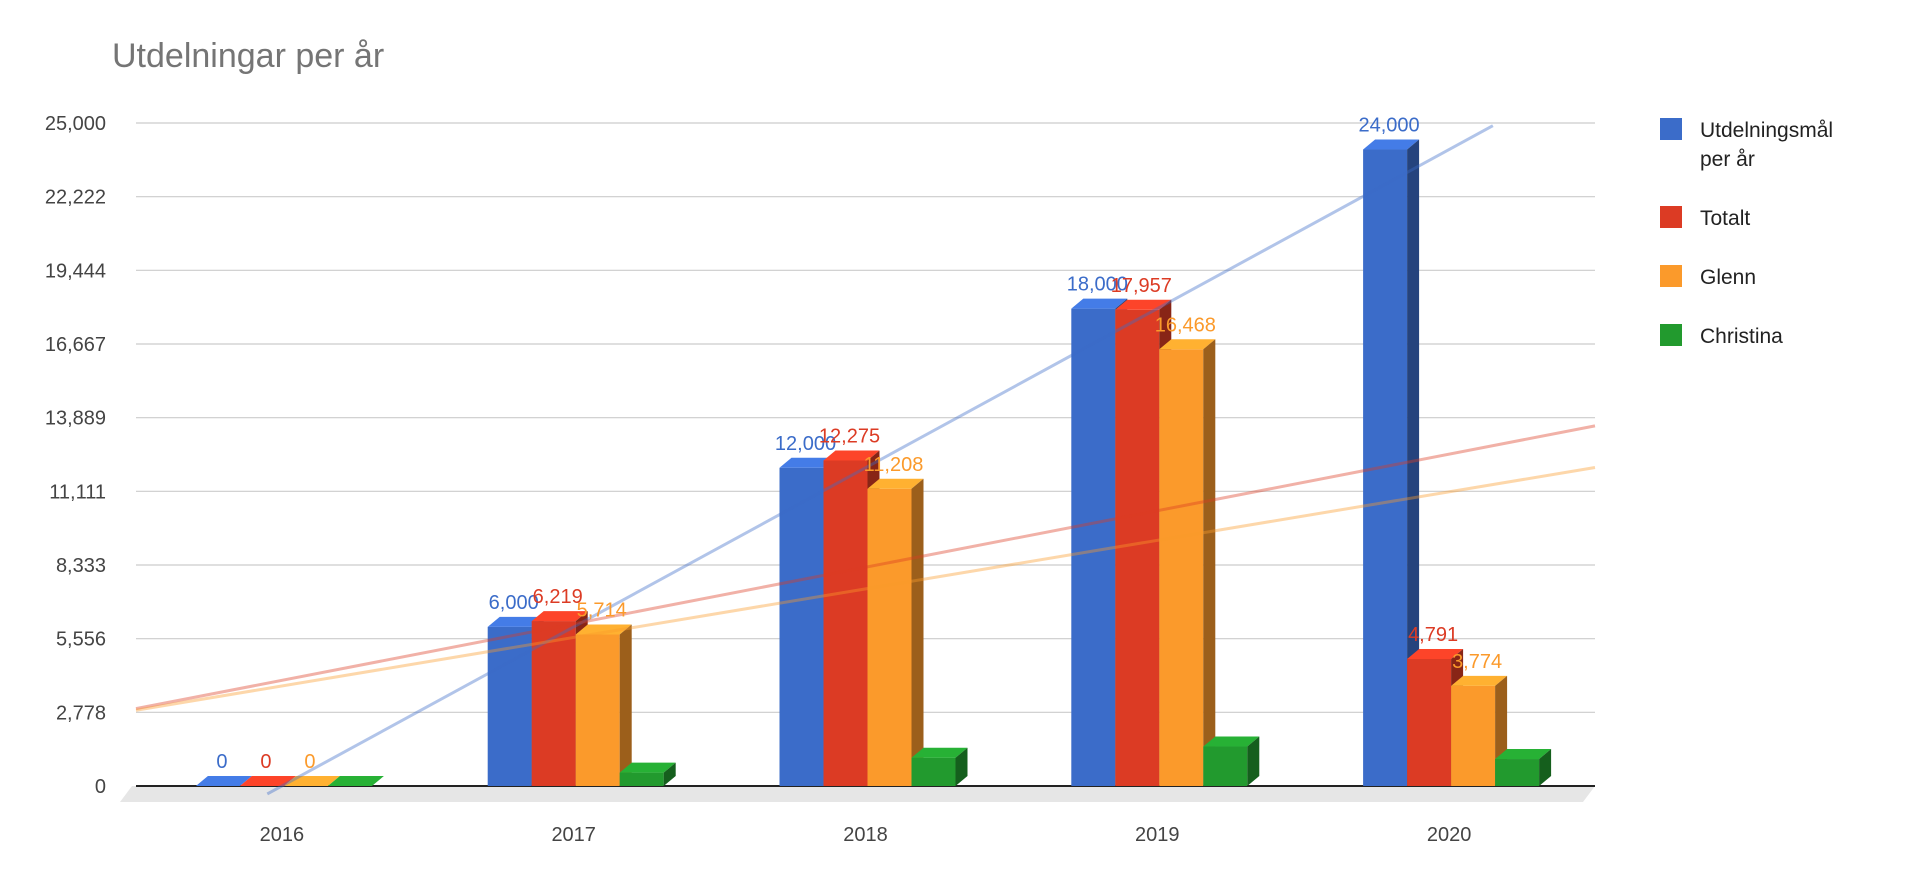  I want to click on legend-entry: Glenn, so click(1708, 277).